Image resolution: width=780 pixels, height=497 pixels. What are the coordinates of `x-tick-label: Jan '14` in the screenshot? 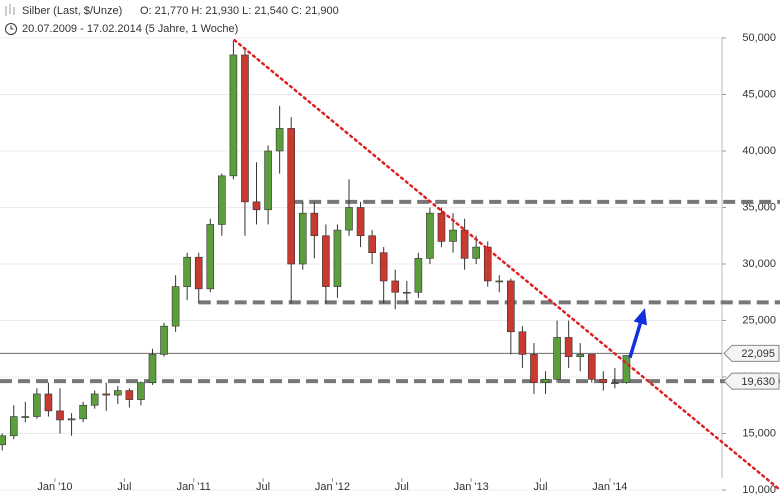 It's located at (609, 487).